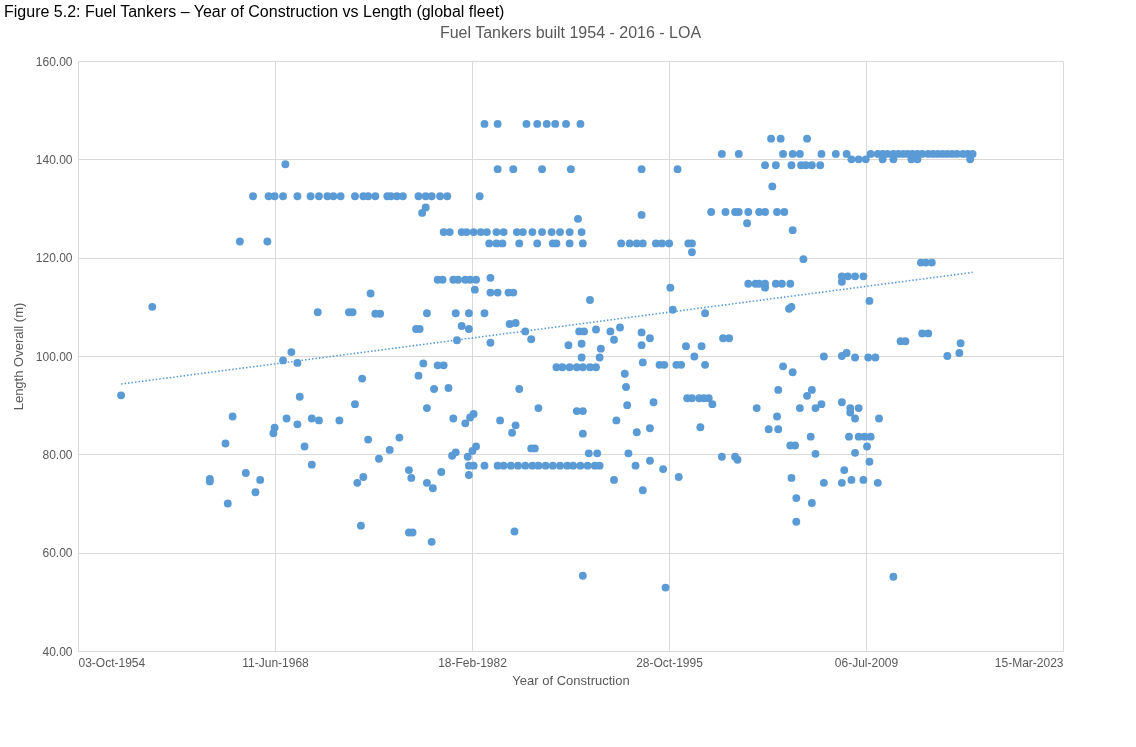 This screenshot has height=747, width=1136. What do you see at coordinates (1029, 662) in the screenshot?
I see `x-tick-label: 15-Mar-2023` at bounding box center [1029, 662].